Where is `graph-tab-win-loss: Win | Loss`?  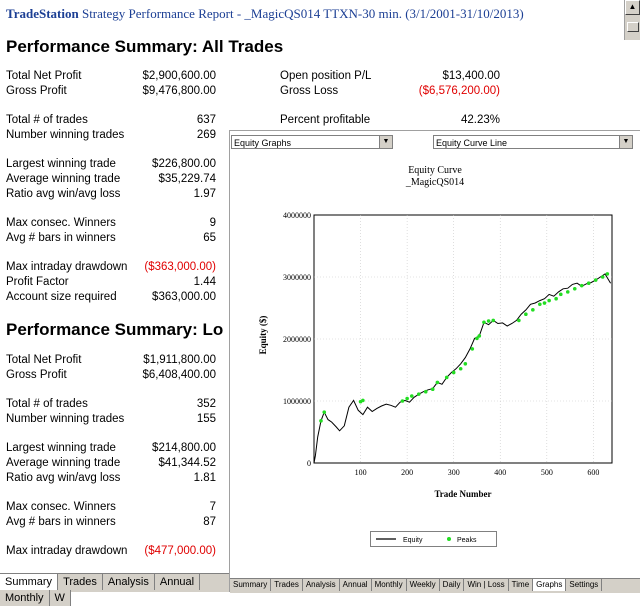
graph-tab-win-loss: Win | Loss is located at coordinates (486, 585).